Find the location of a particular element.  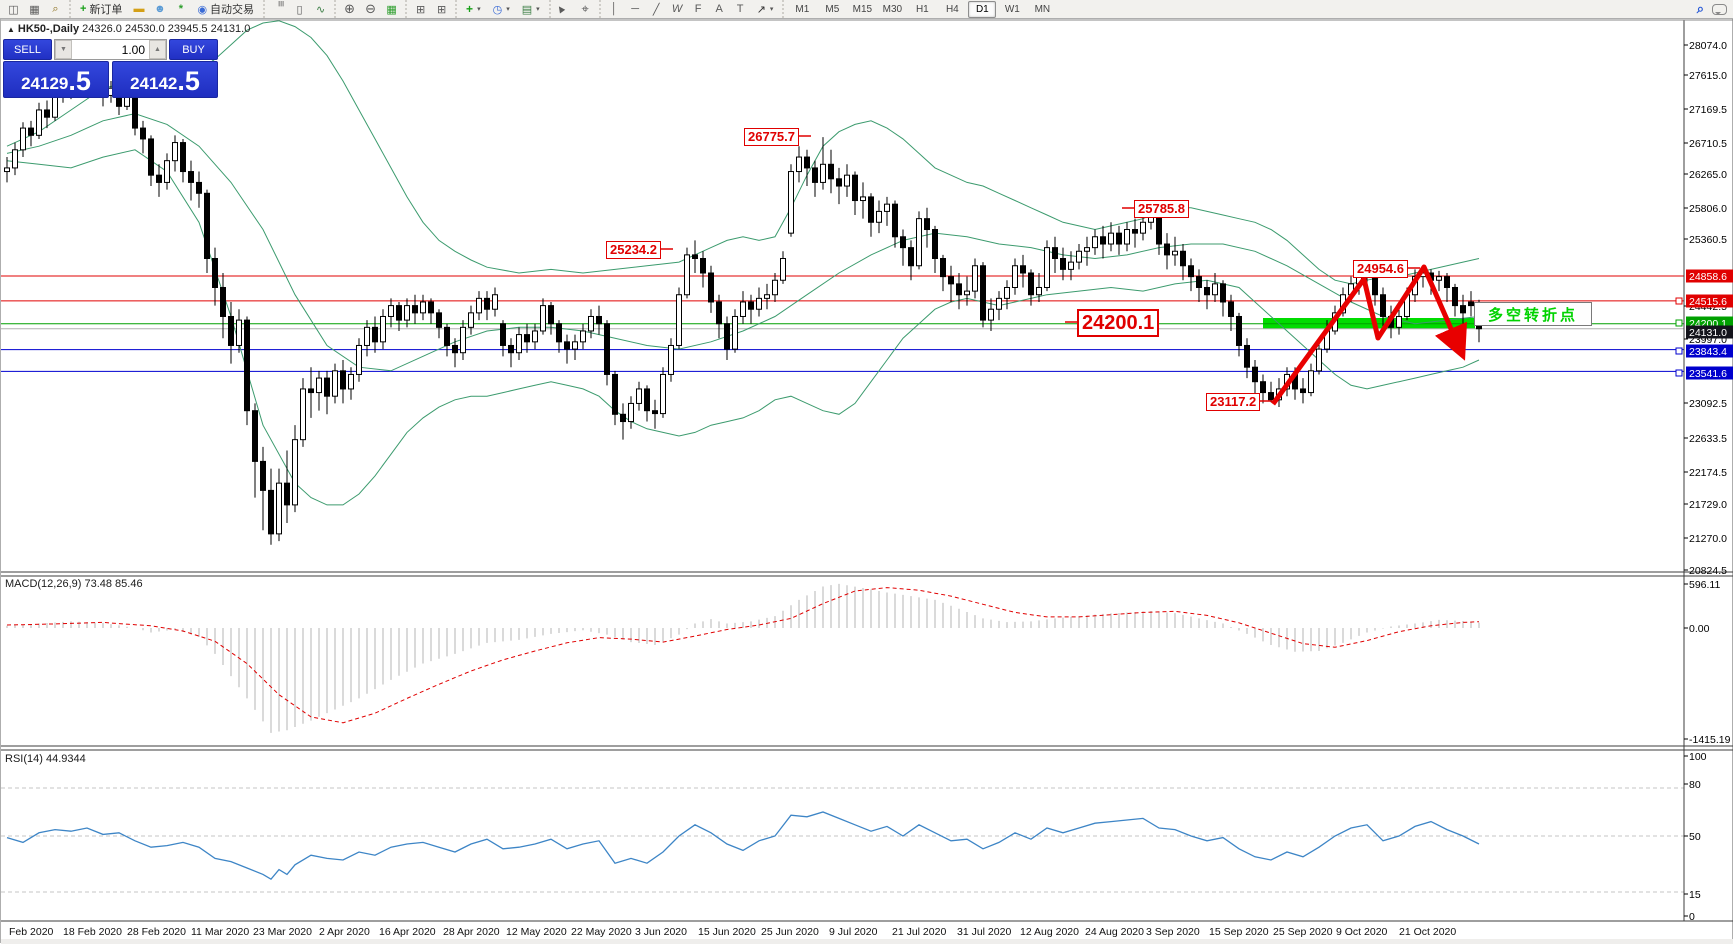

trend-arrow is located at coordinates (1369, 335).